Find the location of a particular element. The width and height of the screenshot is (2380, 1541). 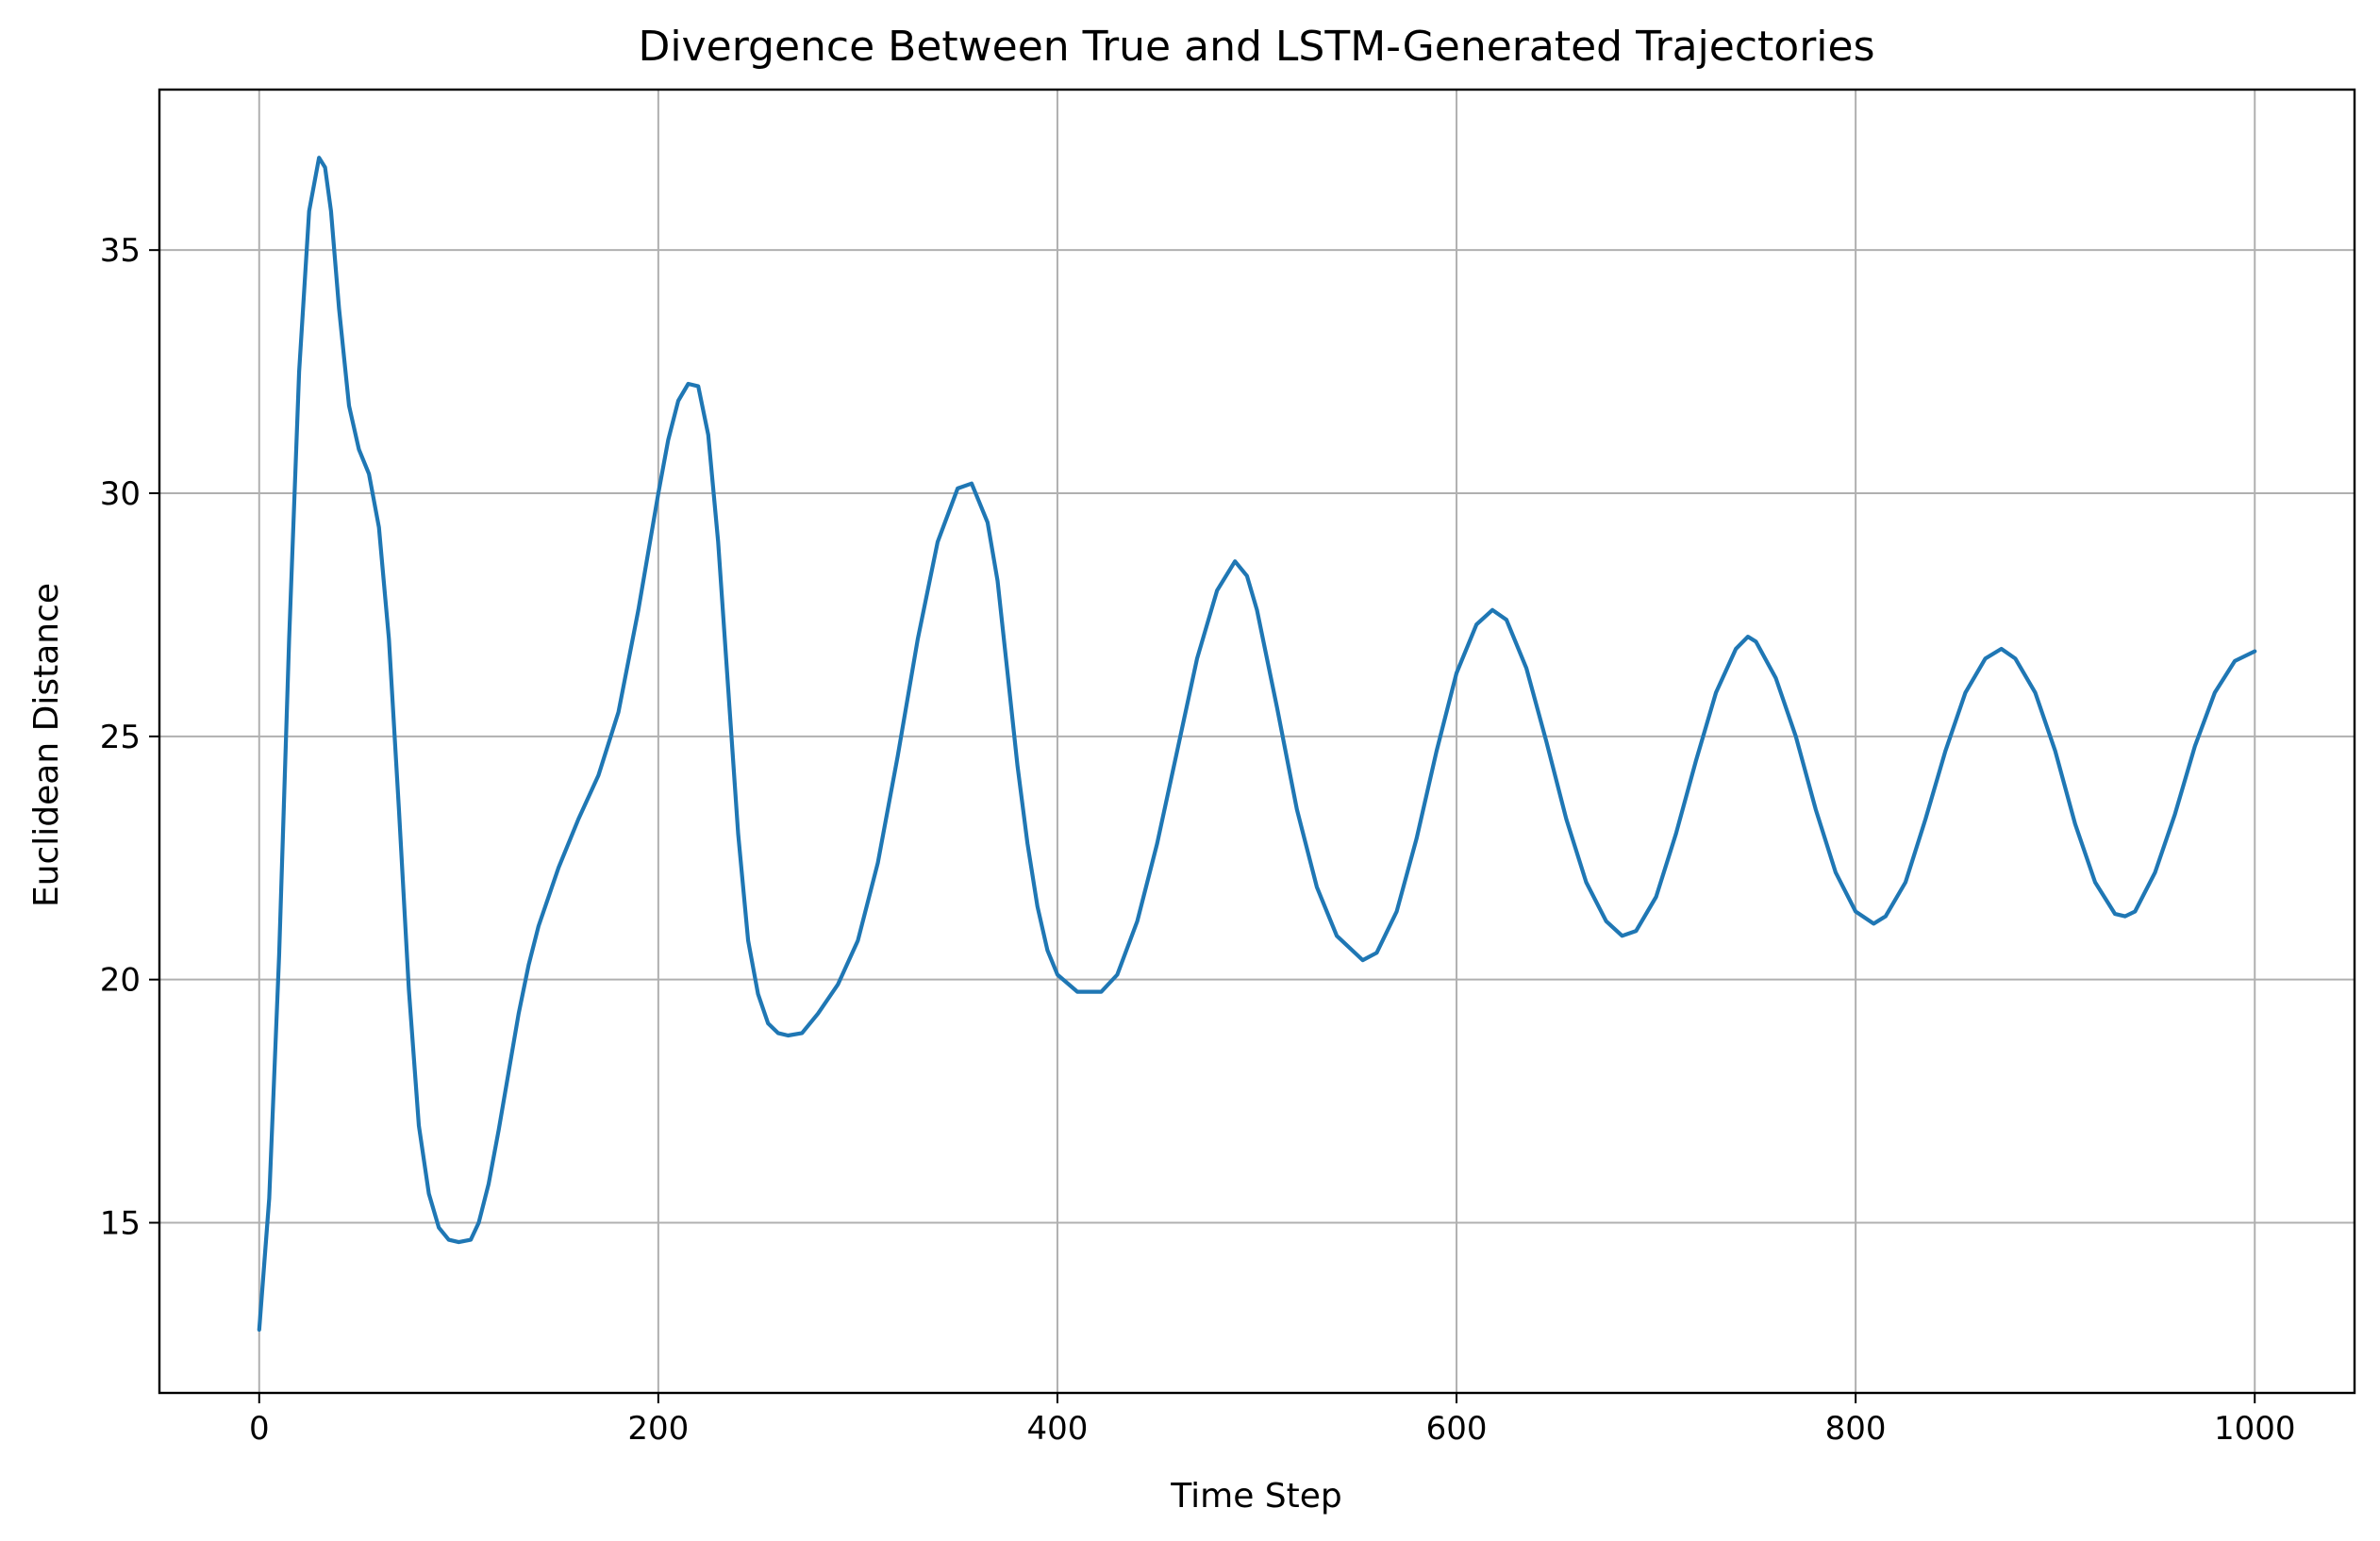

y-tick-label: 30 is located at coordinates (121, 494).